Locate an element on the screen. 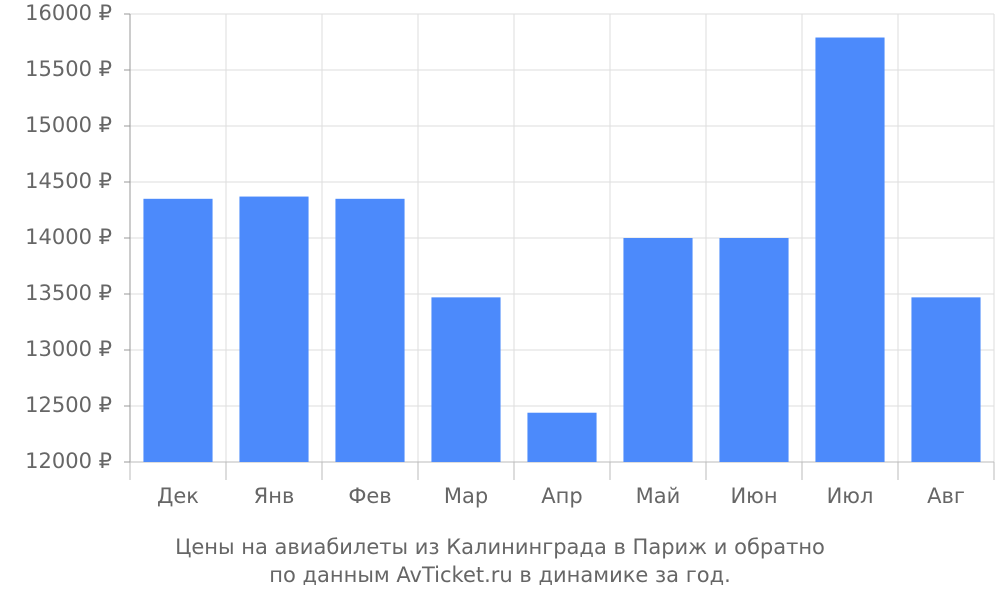  y-tick-label: 12000 ₽ is located at coordinates (68, 461).